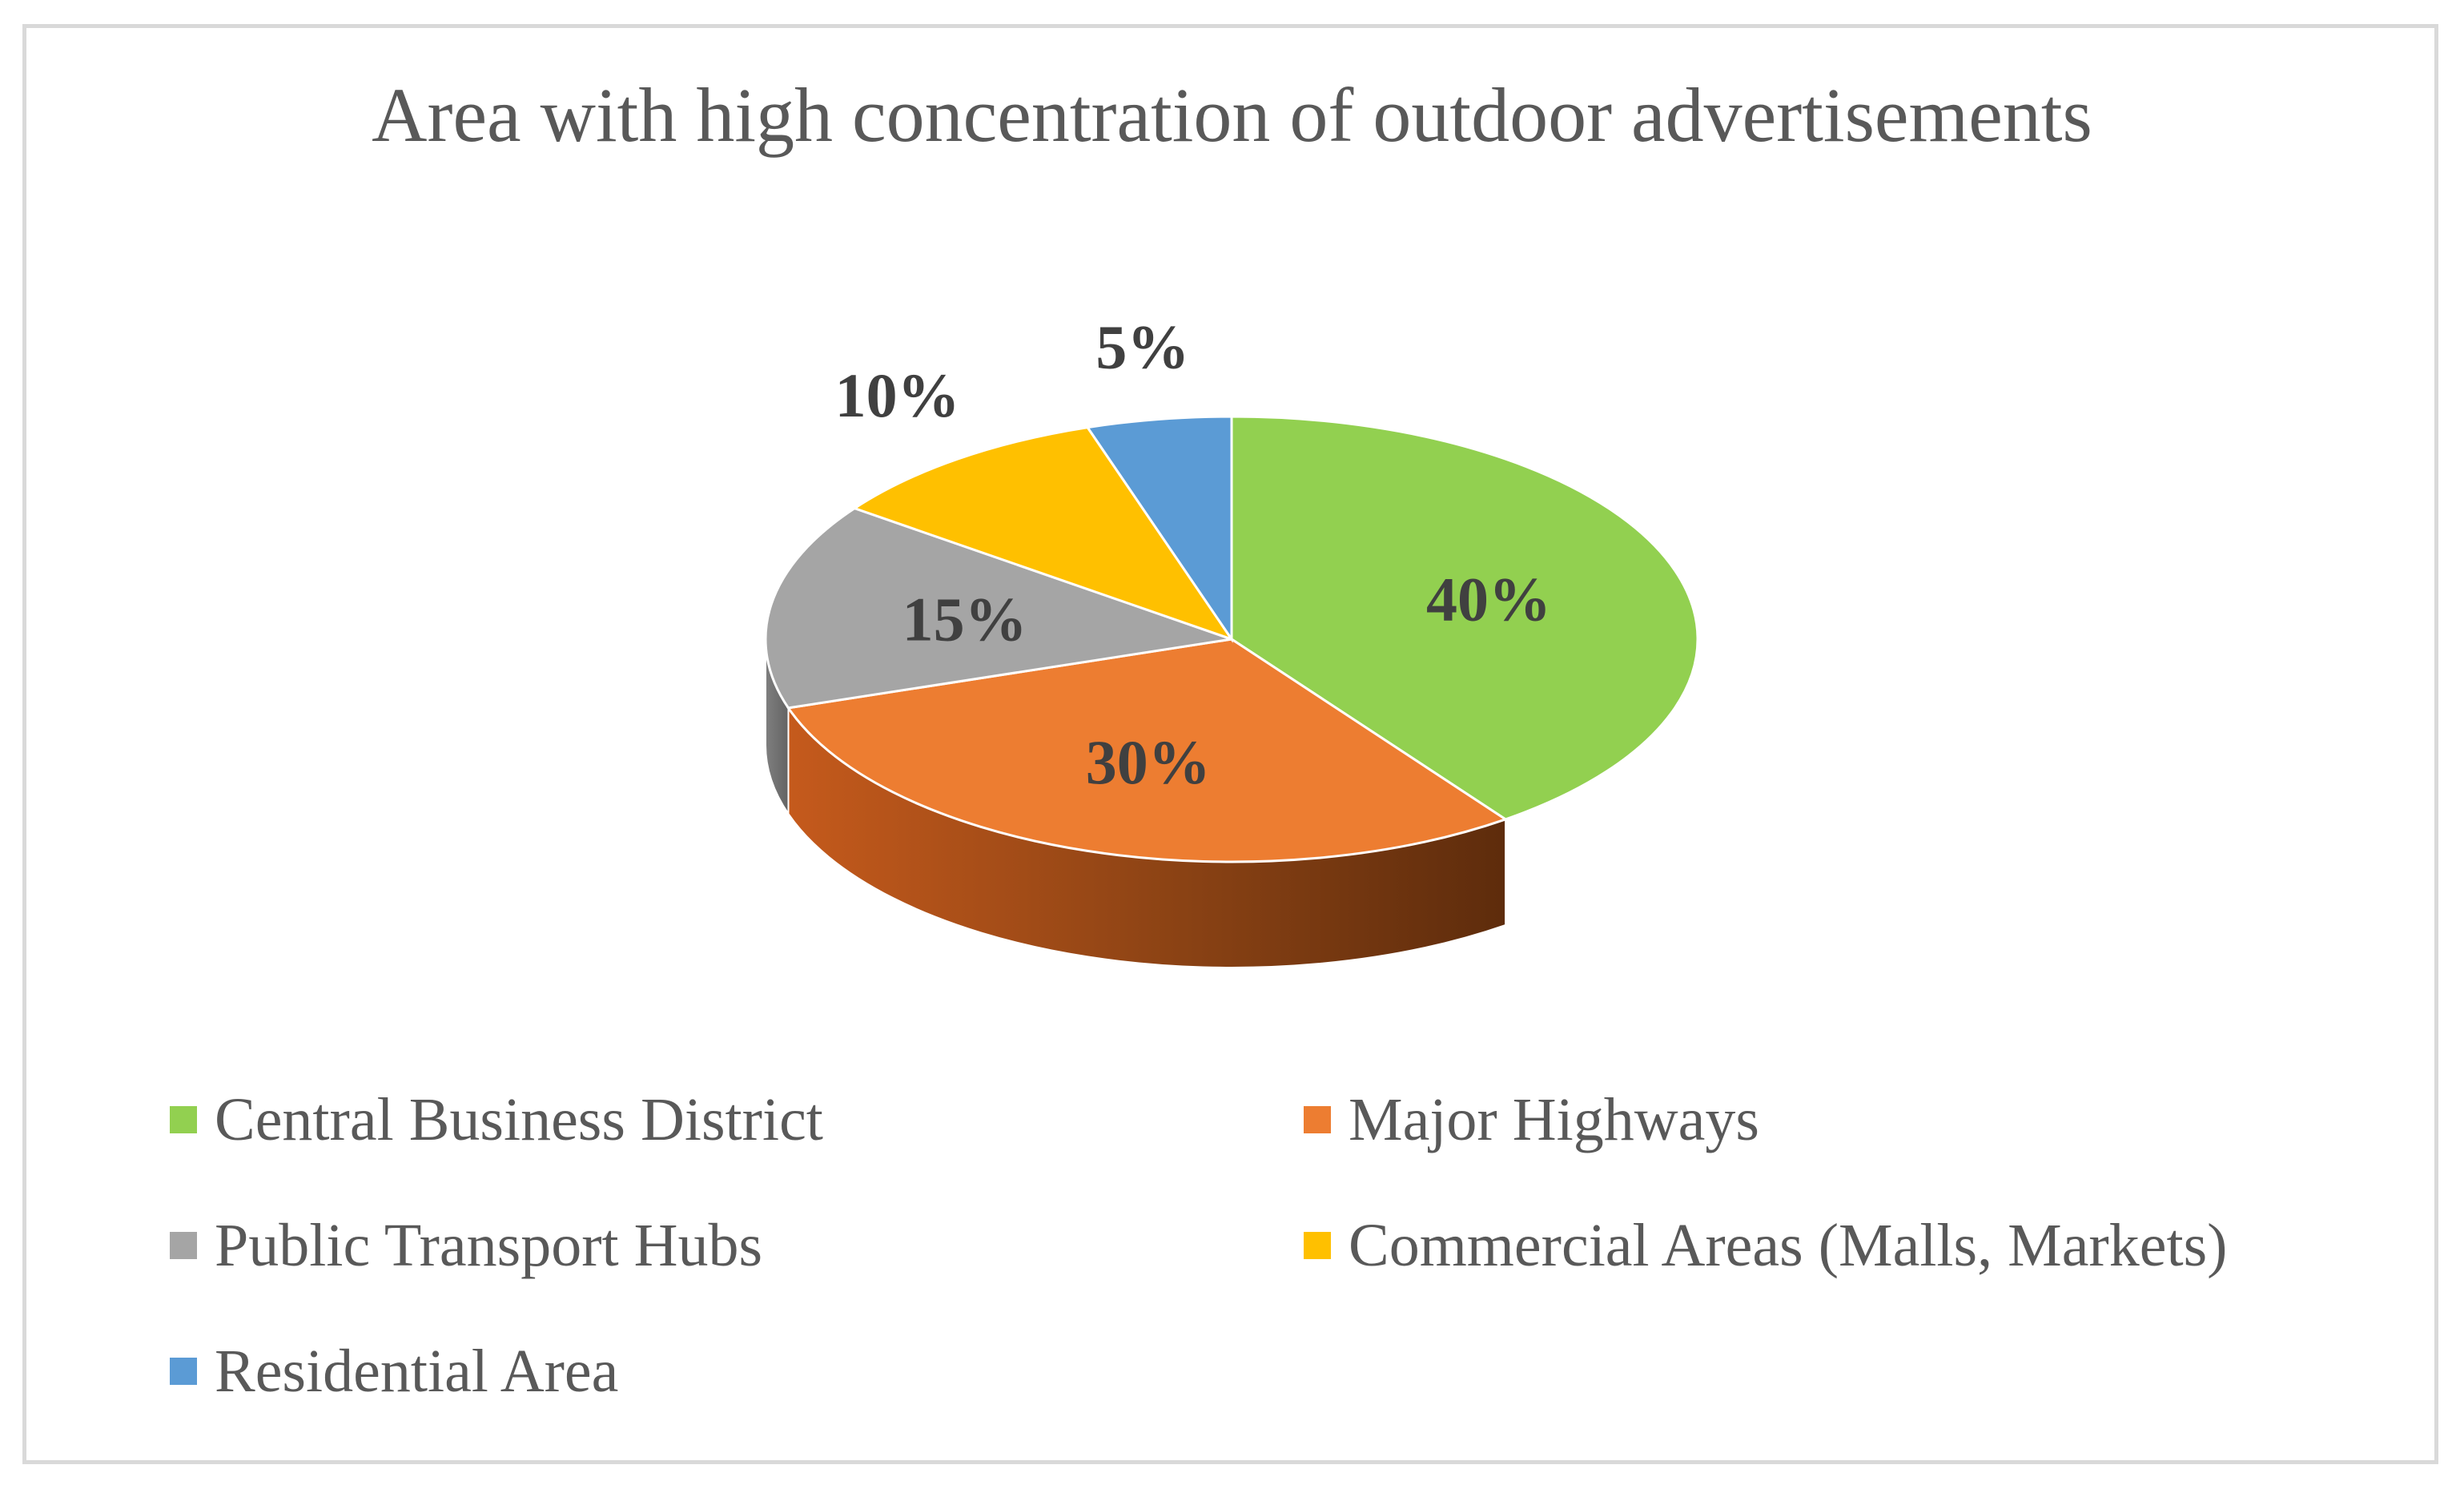 The image size is (2464, 1493). I want to click on pie-slice-public-transport-hubs, so click(998, 608).